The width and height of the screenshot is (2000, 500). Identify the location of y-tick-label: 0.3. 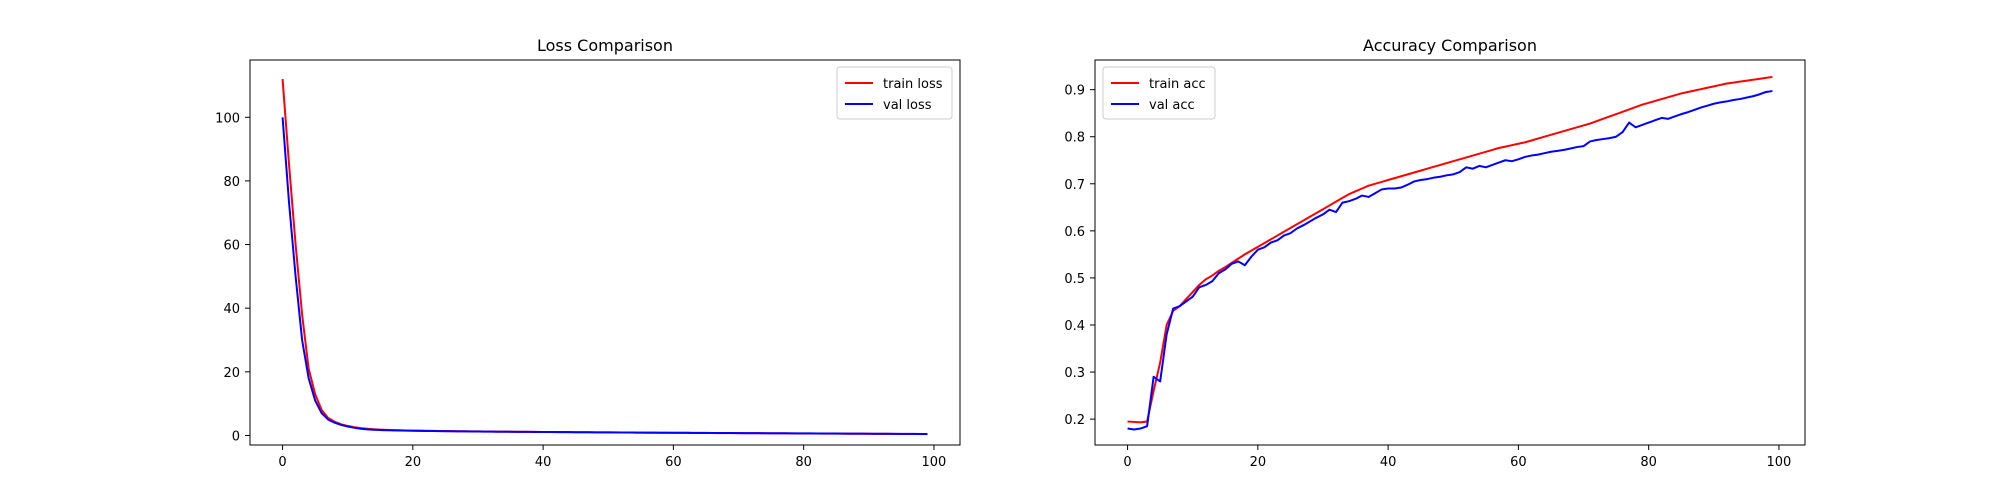
(1074, 373).